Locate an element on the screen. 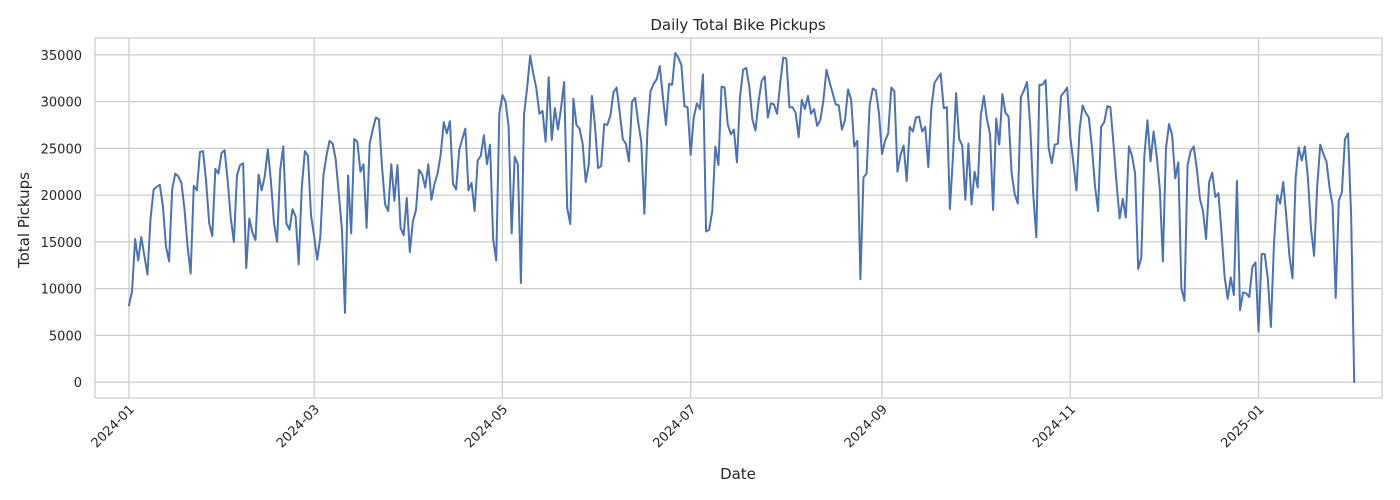  y-tick-label: 5000 is located at coordinates (65, 336).